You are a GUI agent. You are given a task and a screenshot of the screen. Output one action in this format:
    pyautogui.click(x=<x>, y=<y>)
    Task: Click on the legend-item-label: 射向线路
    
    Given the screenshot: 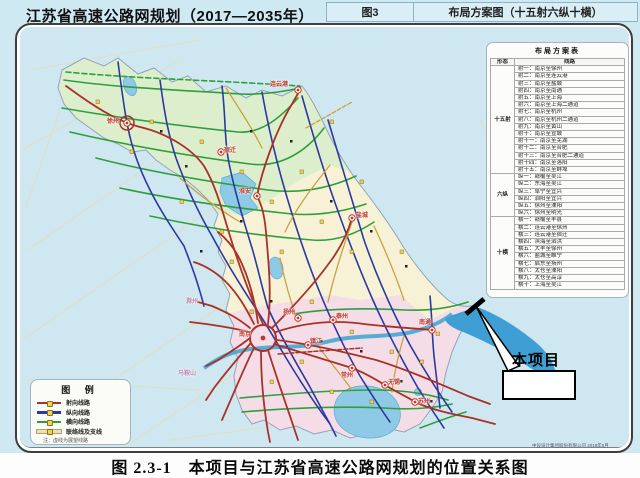 What is the action you would take?
    pyautogui.click(x=78, y=404)
    